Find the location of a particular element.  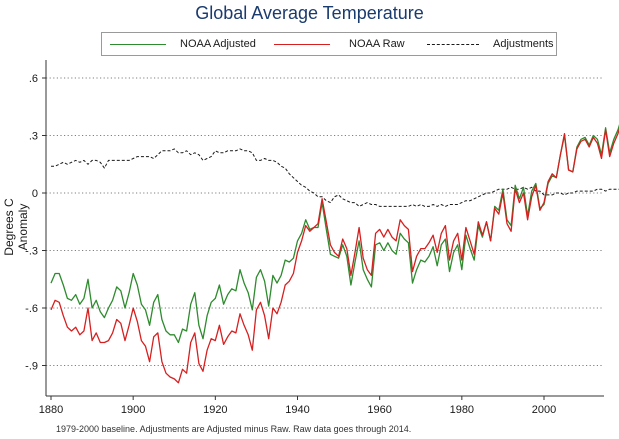

y-tick-label: .6 is located at coordinates (33, 79).